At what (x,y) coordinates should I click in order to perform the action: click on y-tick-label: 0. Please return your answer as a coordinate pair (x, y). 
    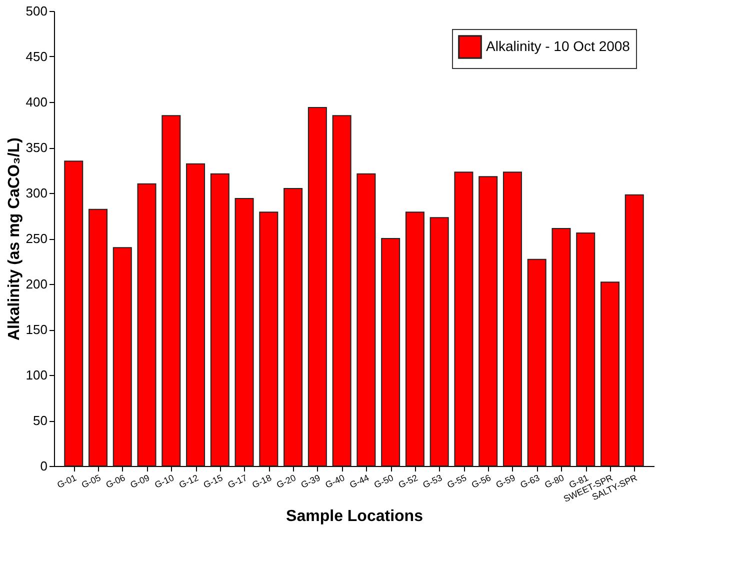
    Looking at the image, I should click on (44, 466).